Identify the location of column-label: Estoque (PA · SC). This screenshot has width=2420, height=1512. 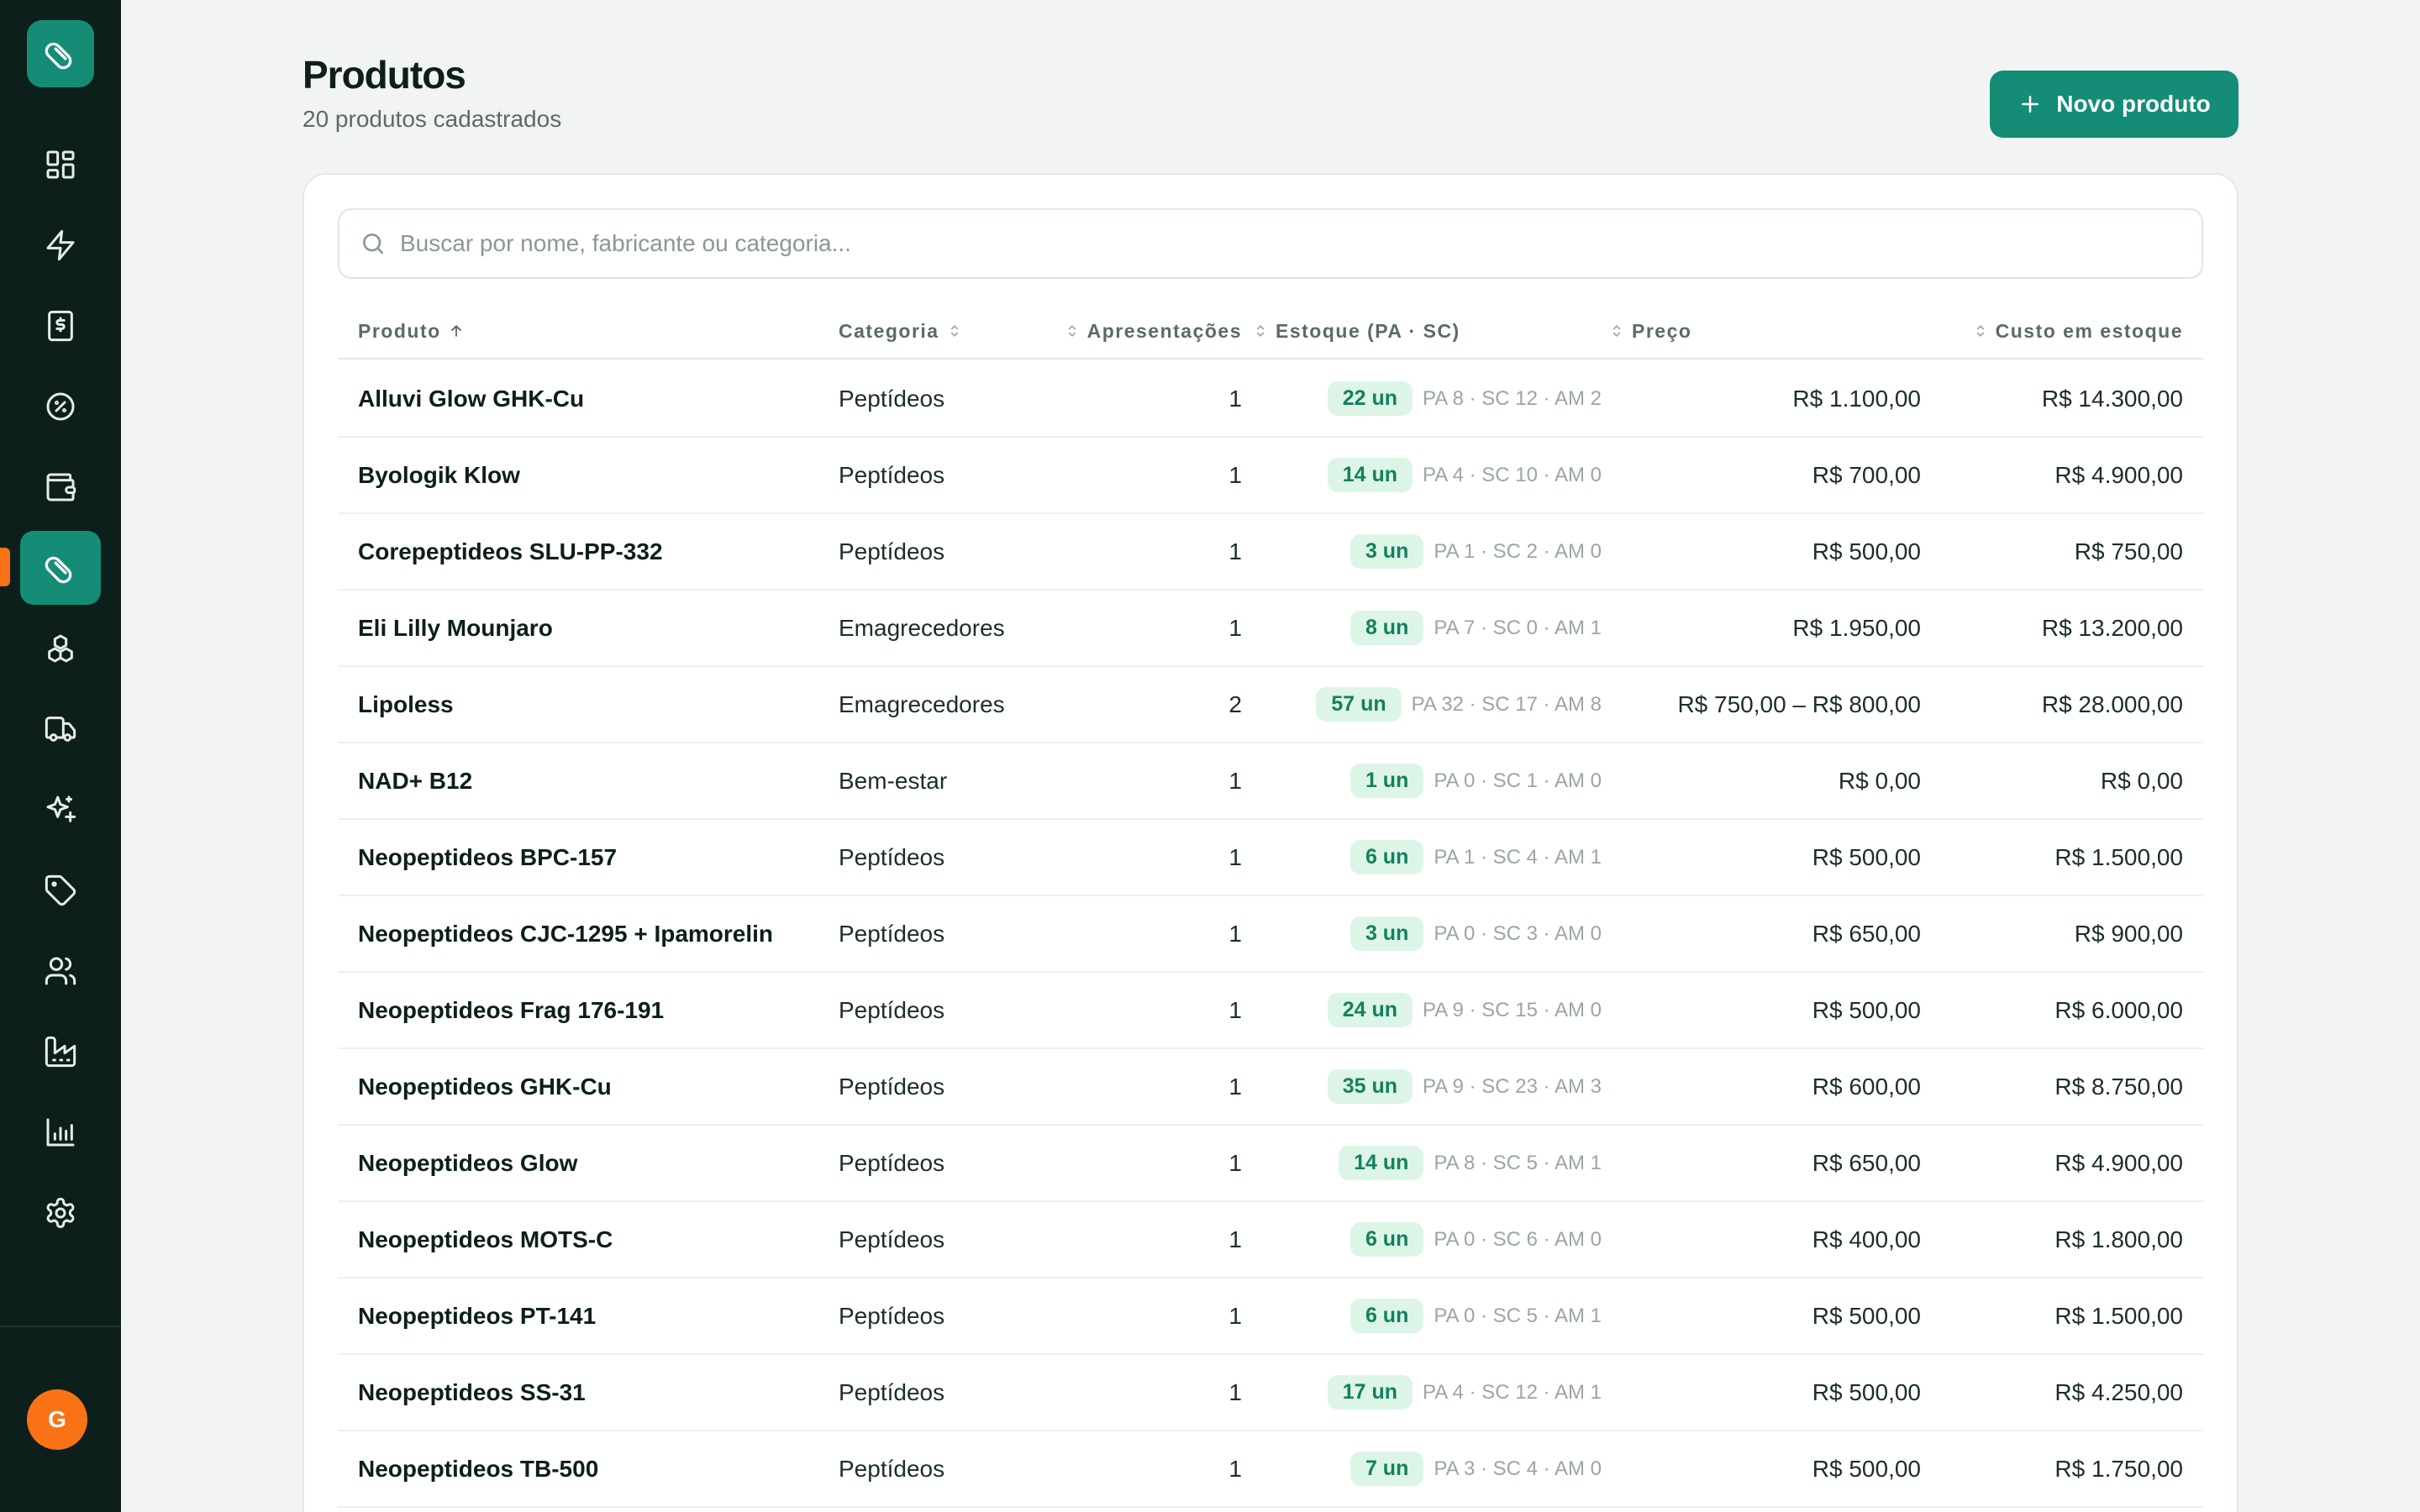
(1368, 330).